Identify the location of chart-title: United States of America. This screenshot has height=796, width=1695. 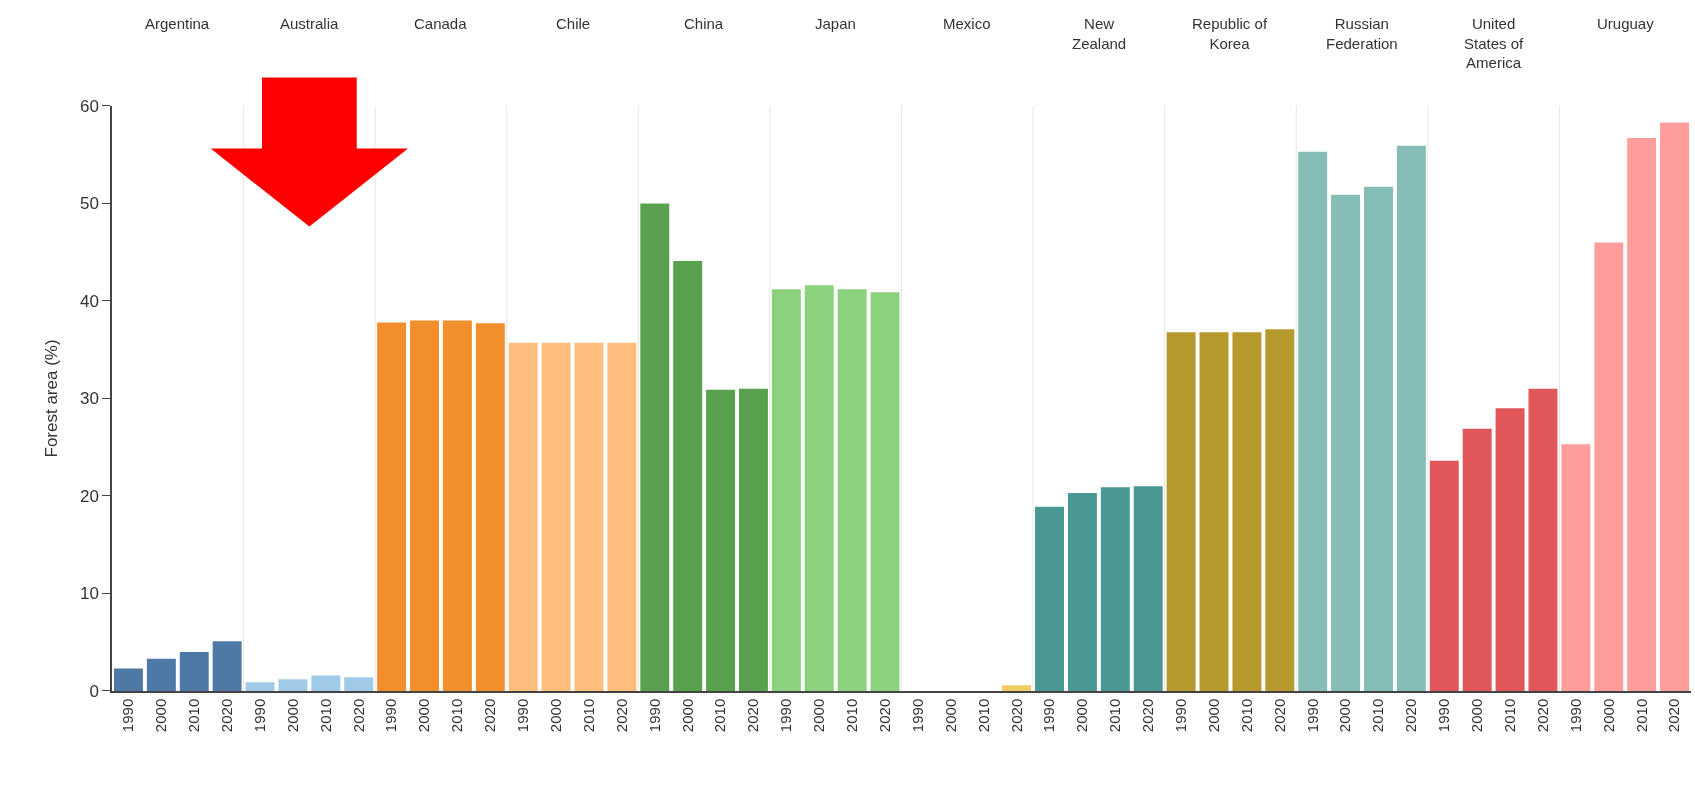
(1494, 43).